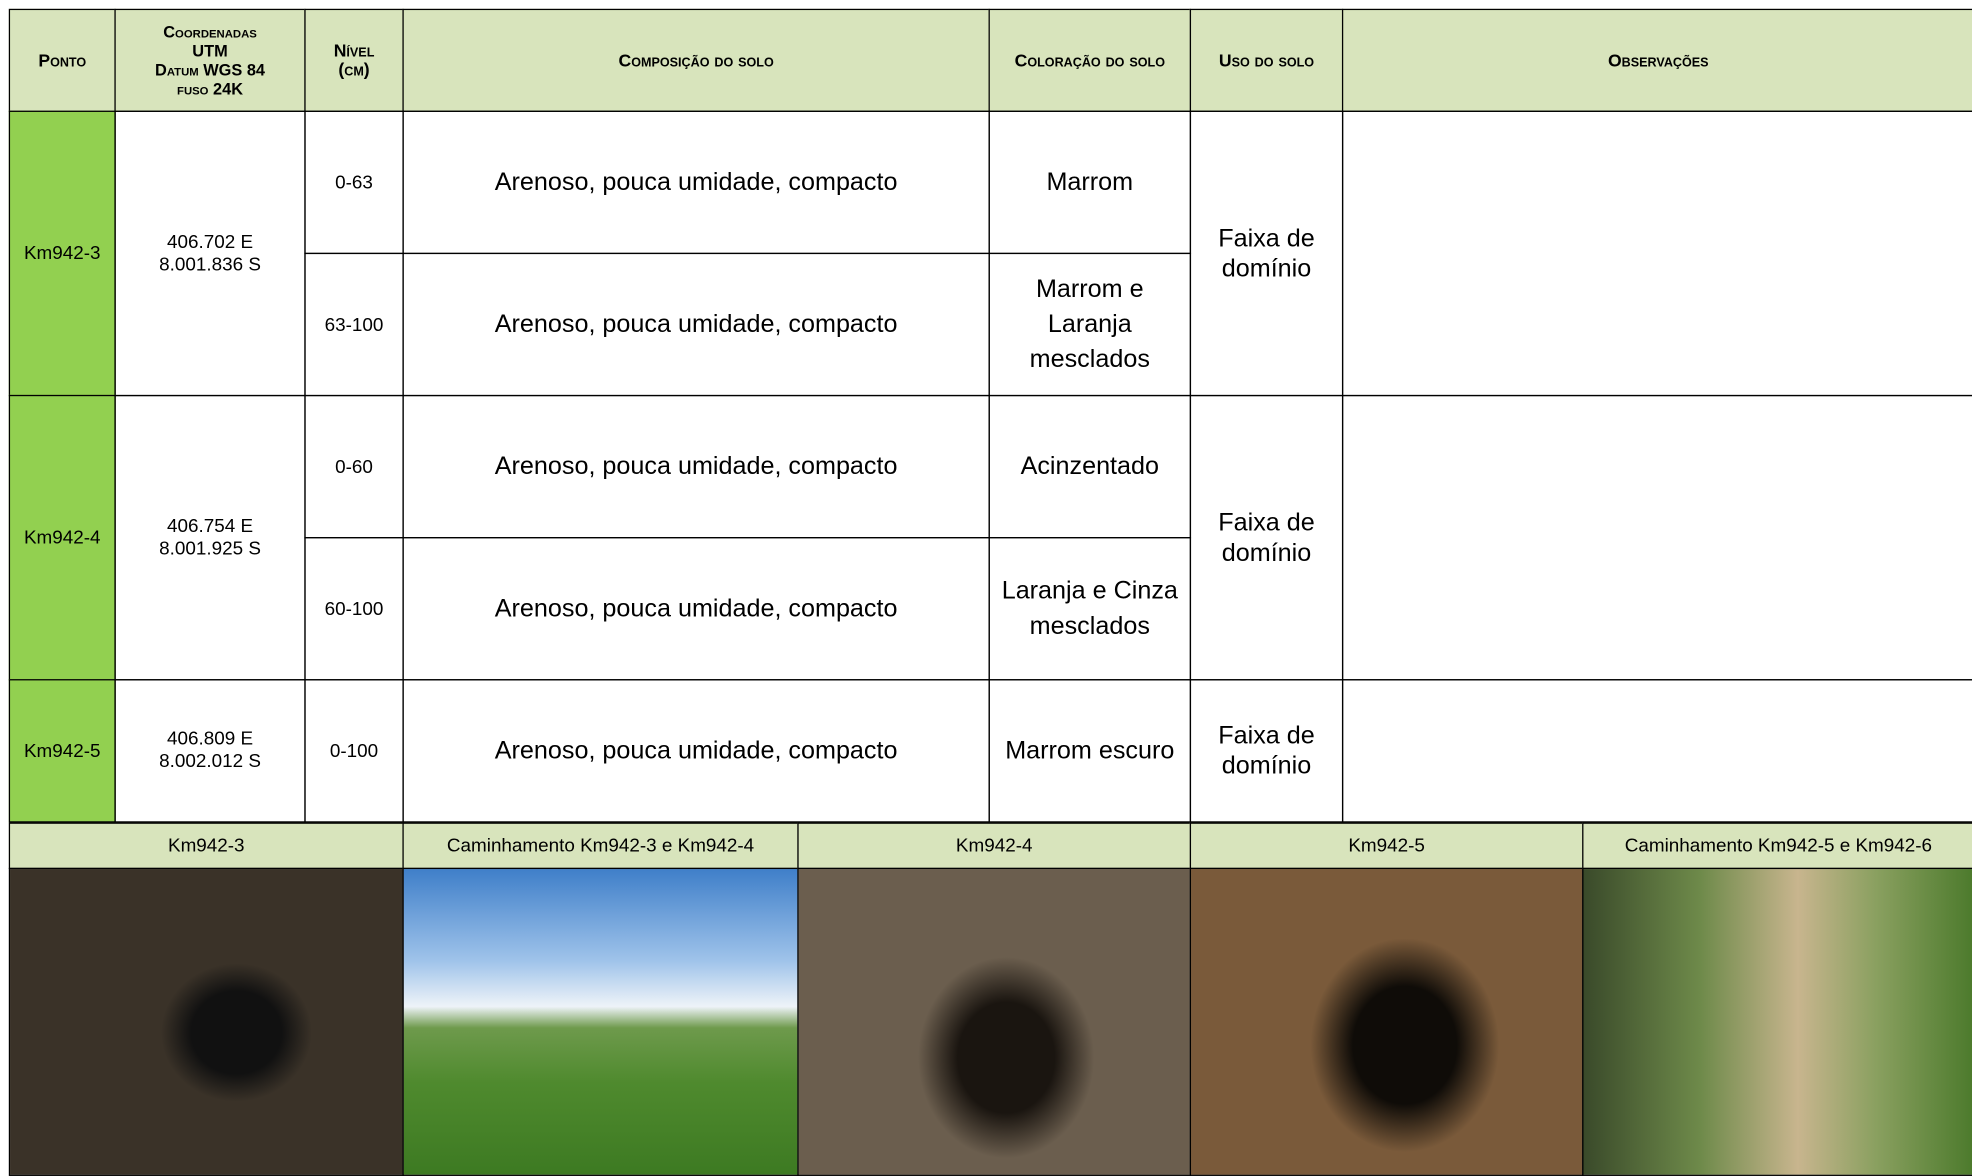 This screenshot has height=1176, width=1972. What do you see at coordinates (354, 324) in the screenshot?
I see `level: 63-100` at bounding box center [354, 324].